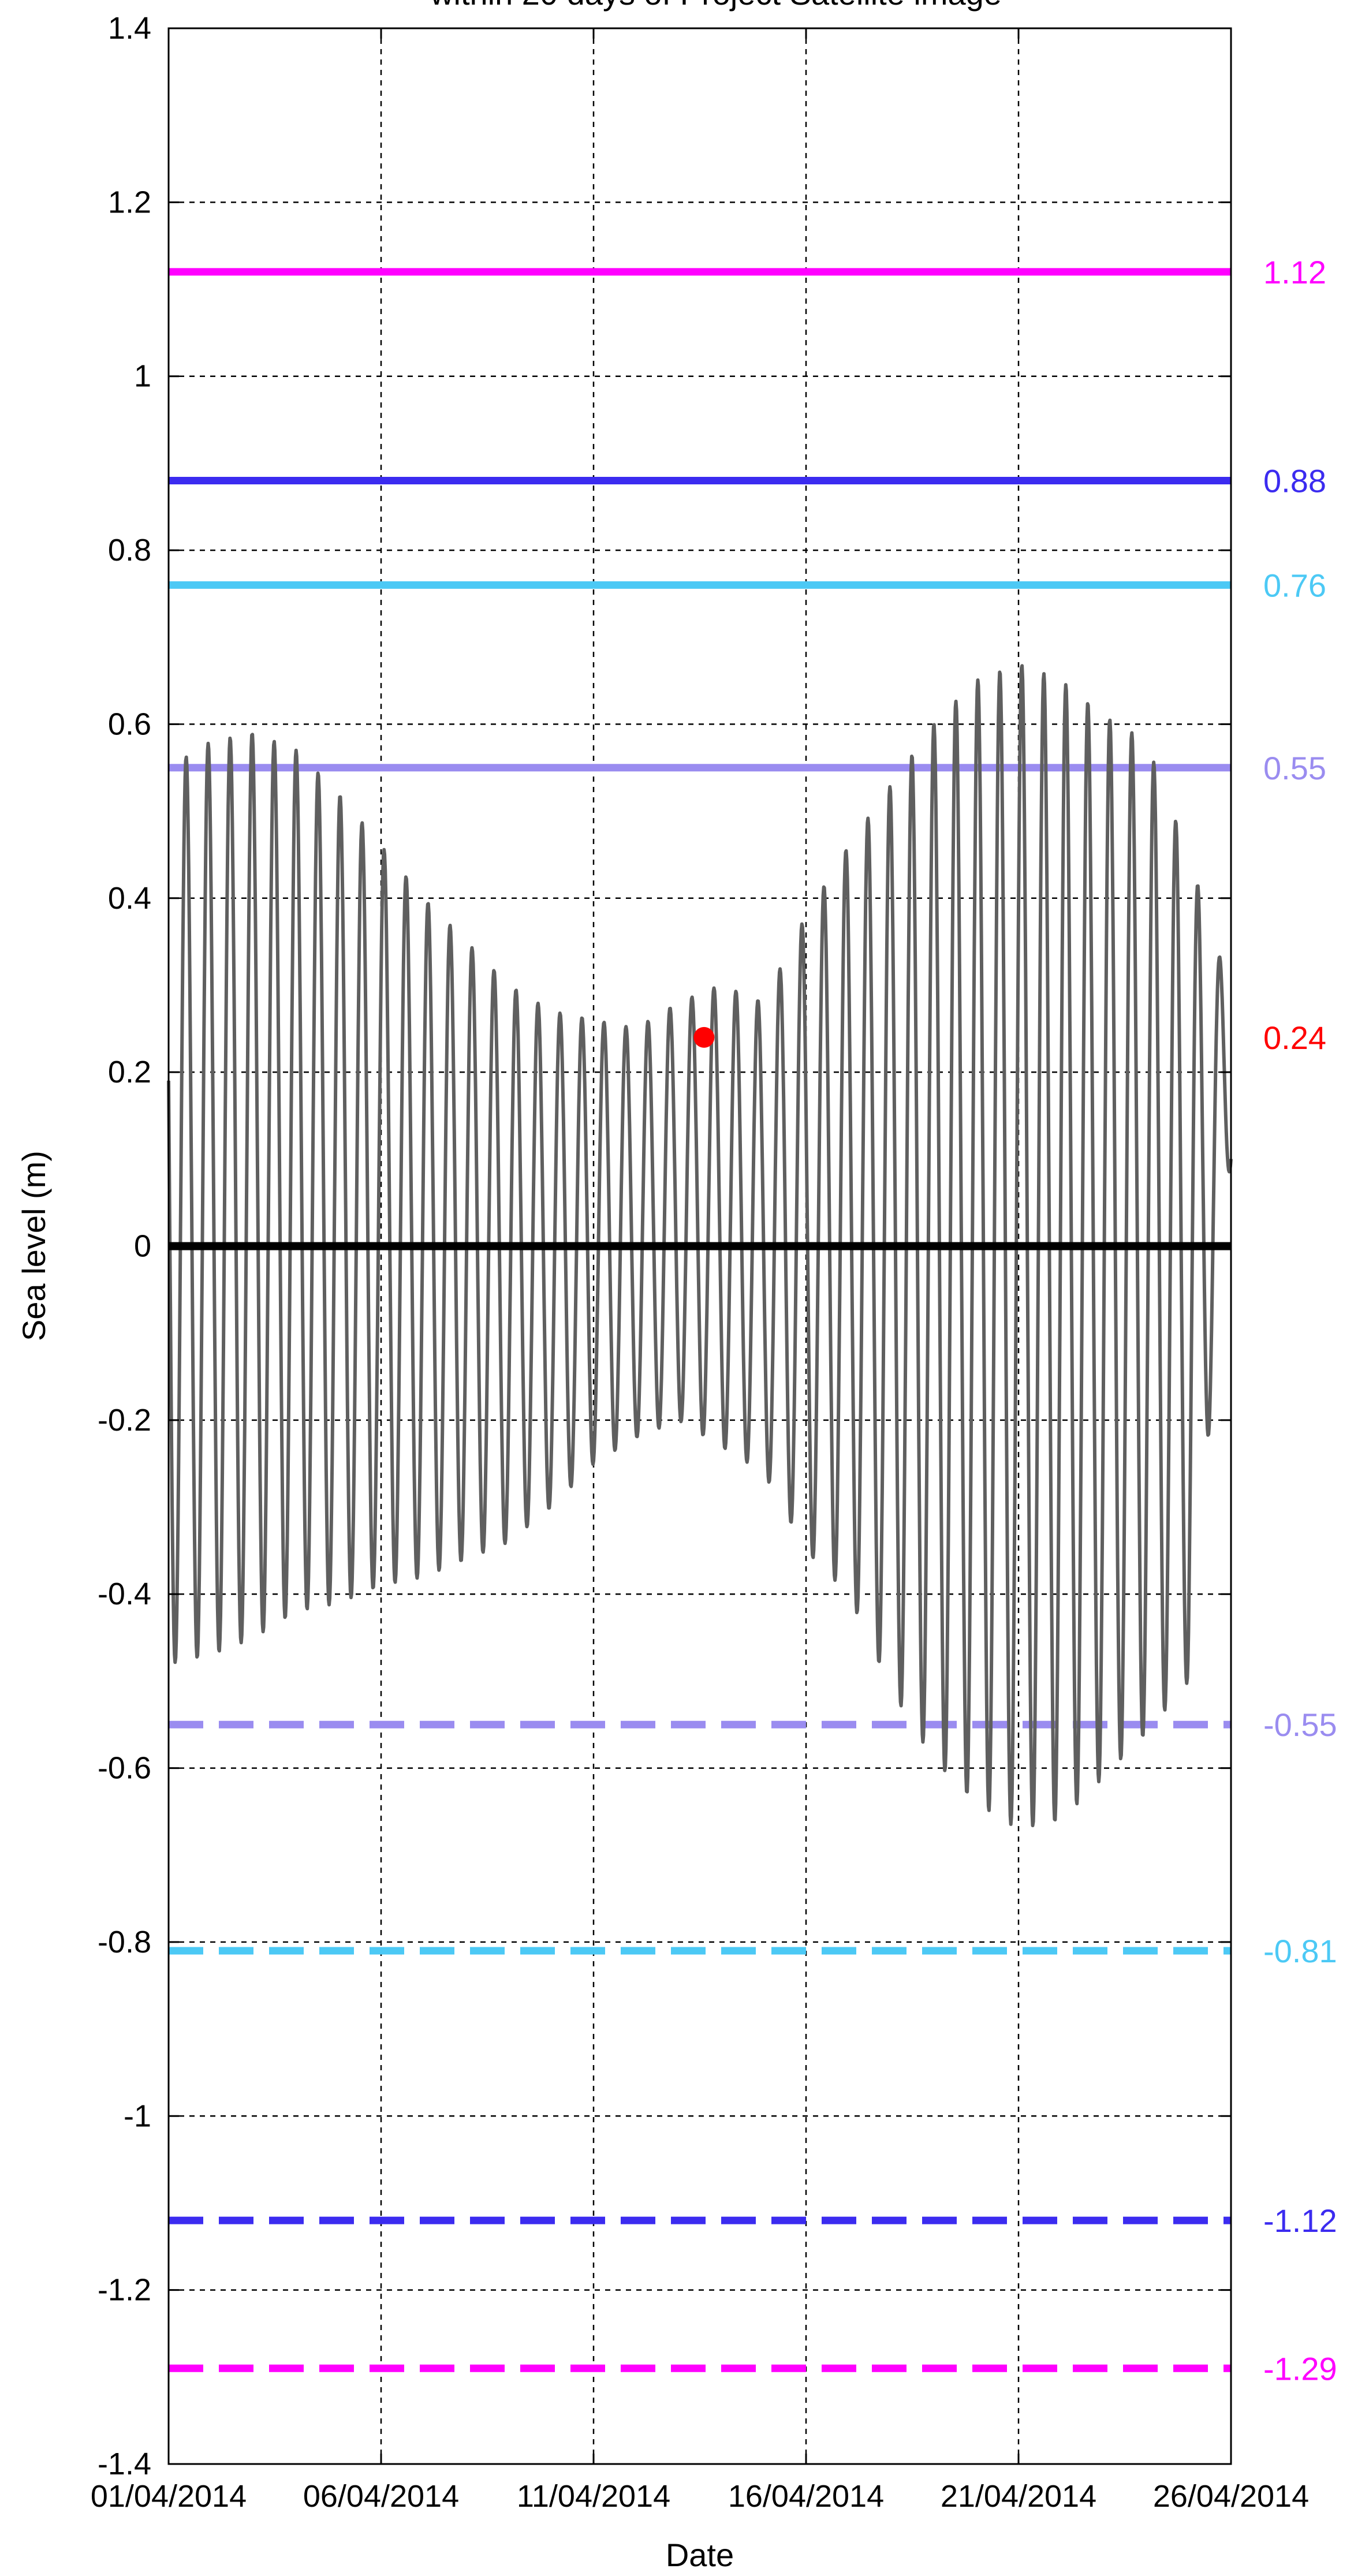 The height and width of the screenshot is (2576, 1369). What do you see at coordinates (704, 1037) in the screenshot?
I see `satellite-image-point` at bounding box center [704, 1037].